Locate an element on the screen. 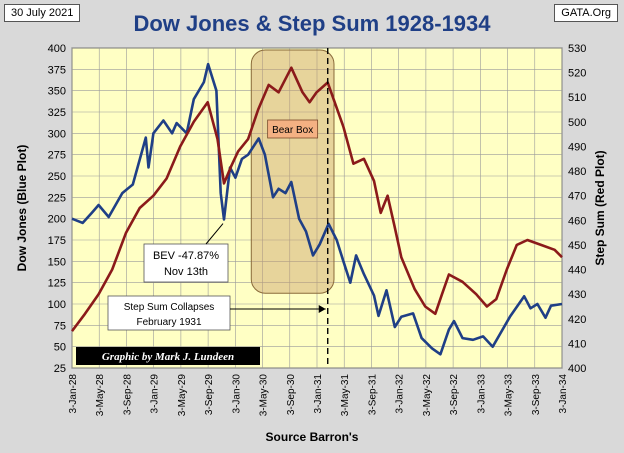  x-tick-label: 3-Jan-32 is located at coordinates (400, 394).